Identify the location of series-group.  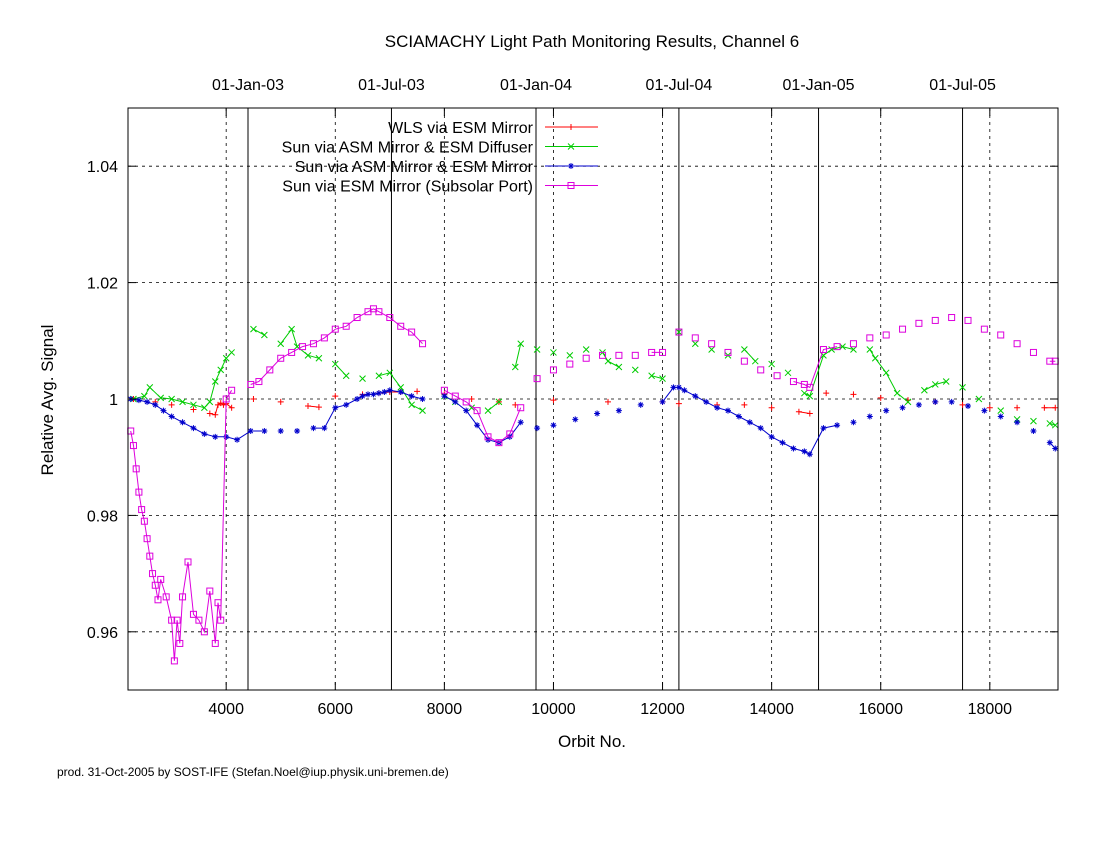
(594, 377).